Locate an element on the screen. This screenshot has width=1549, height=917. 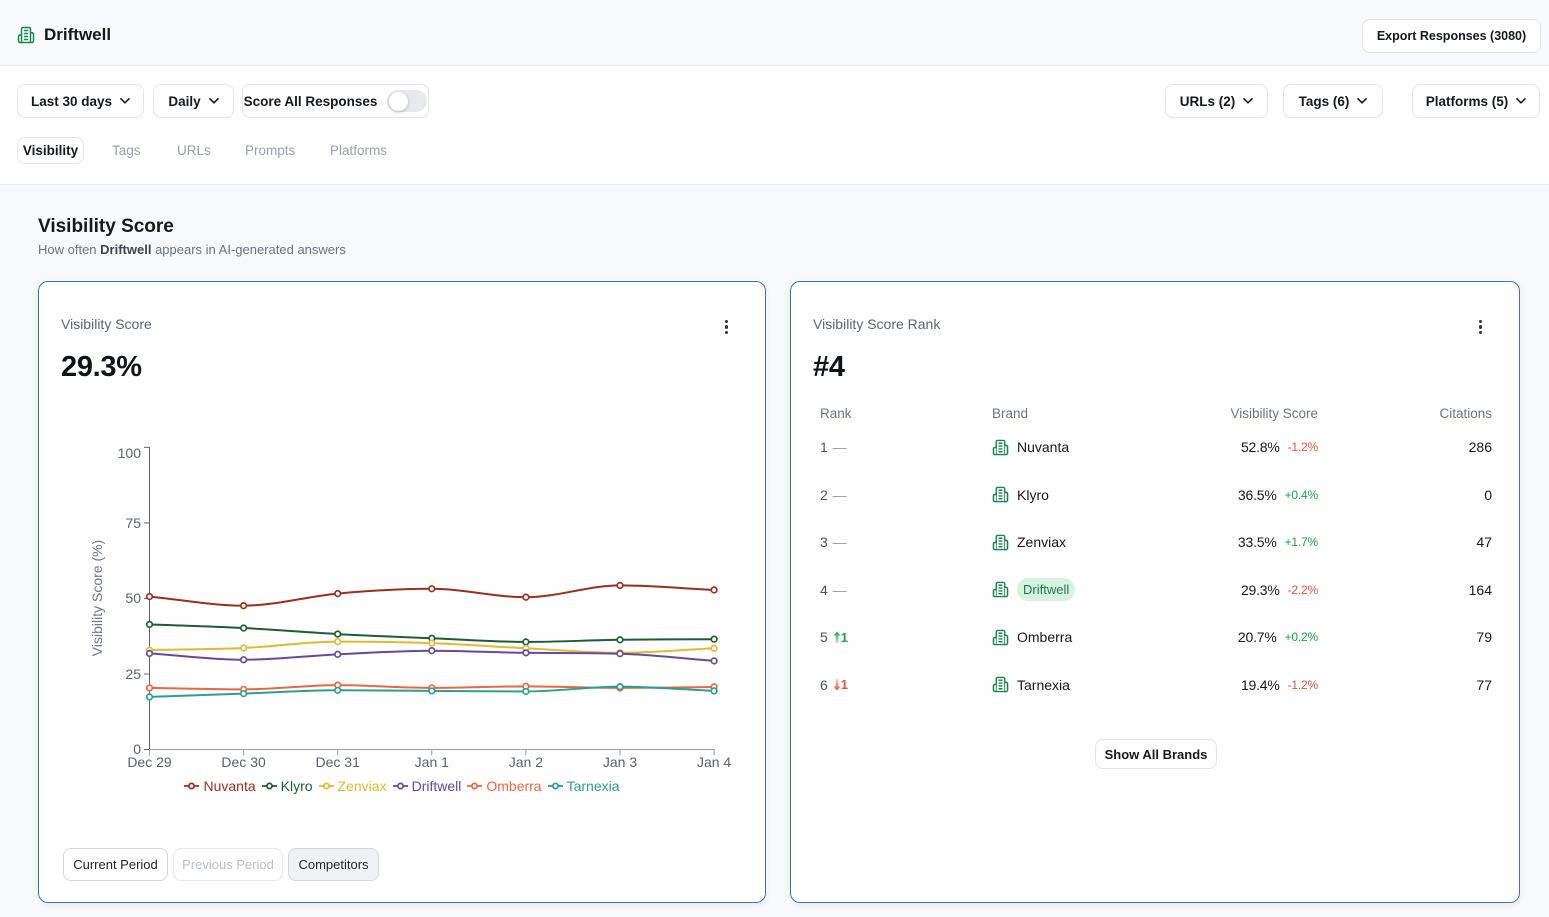
svg-text: 50 is located at coordinates (133, 598).